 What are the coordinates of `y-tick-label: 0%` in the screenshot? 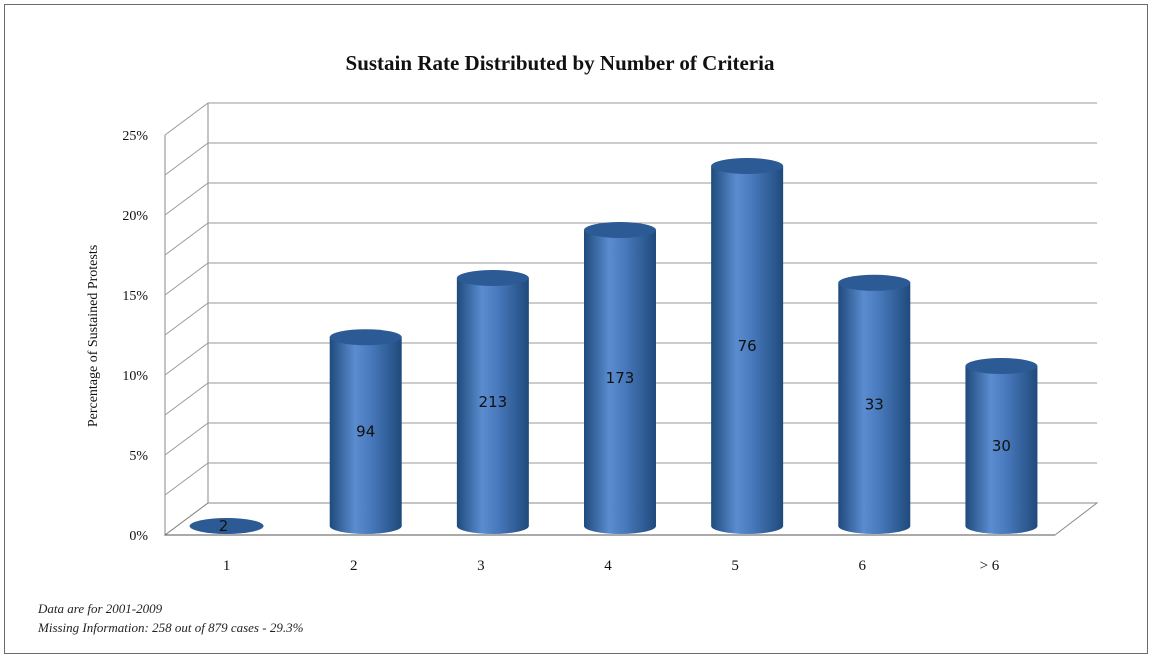 It's located at (138, 536).